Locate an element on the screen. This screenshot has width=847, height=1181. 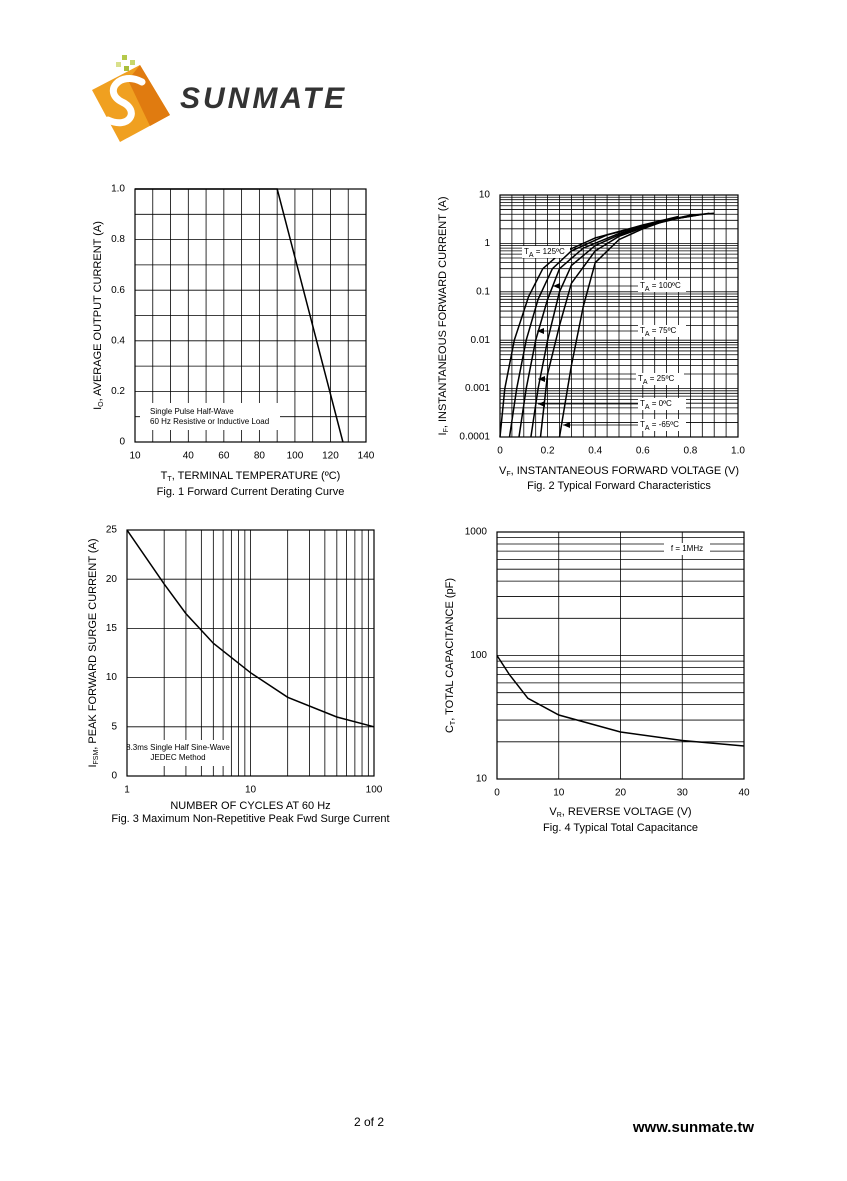
y-axis-label-part: T is located at coordinates (453, 722).